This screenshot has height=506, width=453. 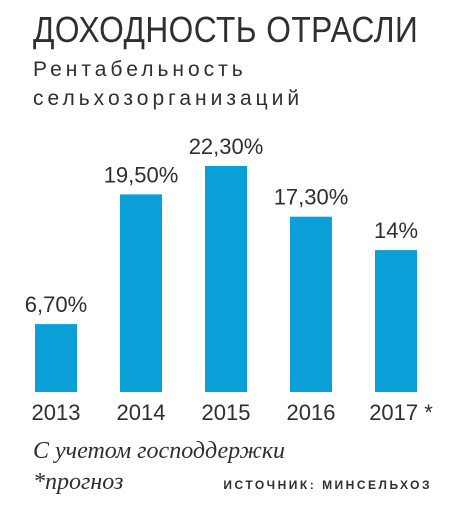 What do you see at coordinates (226, 146) in the screenshot?
I see `data-label-2: 22,30%` at bounding box center [226, 146].